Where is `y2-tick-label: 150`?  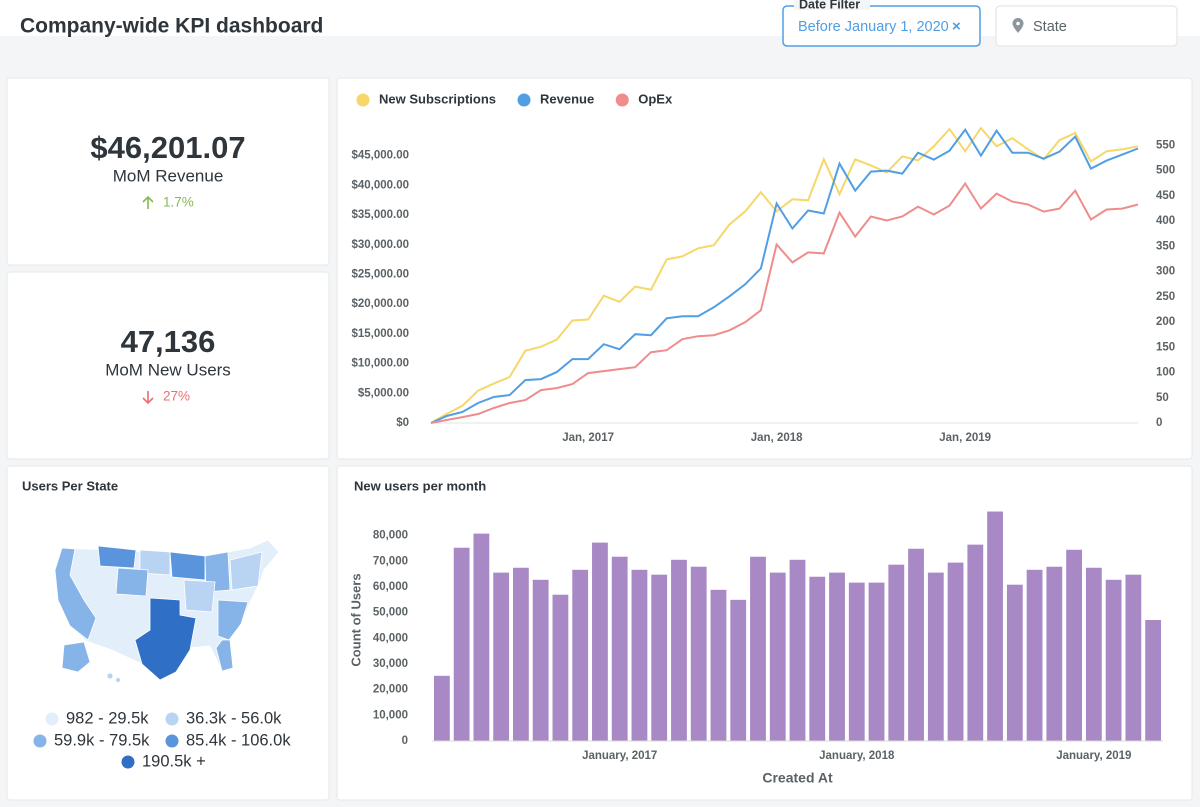 y2-tick-label: 150 is located at coordinates (1165, 347).